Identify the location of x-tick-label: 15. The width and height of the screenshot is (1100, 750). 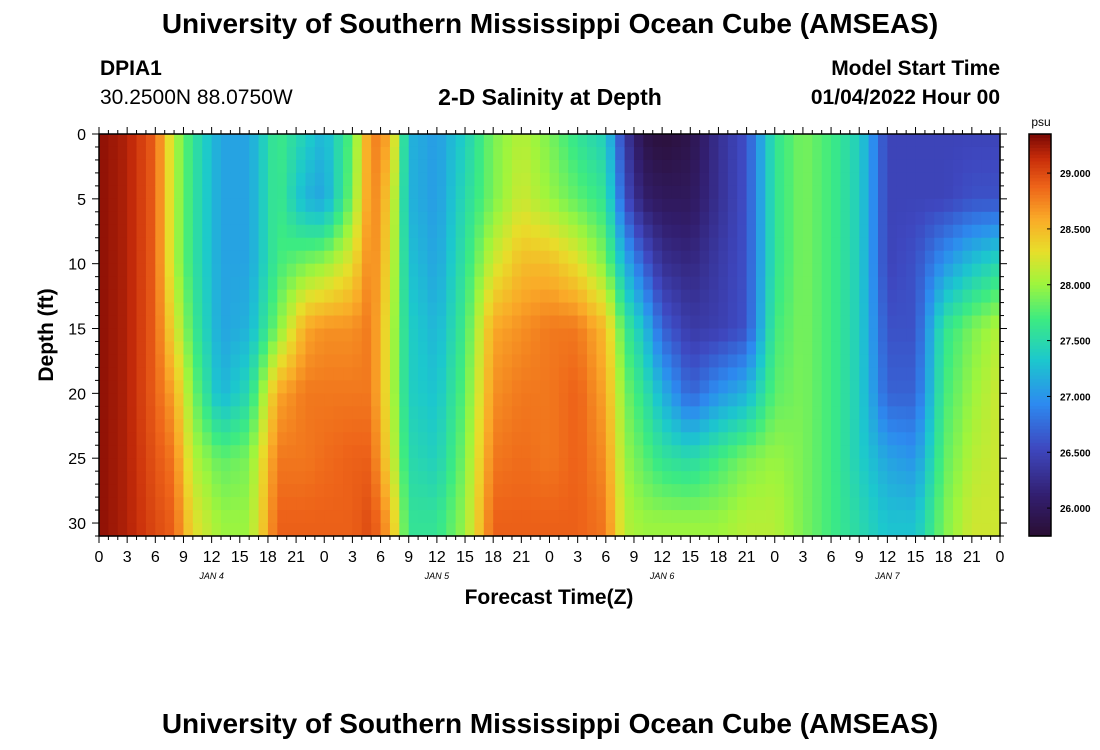
(465, 557).